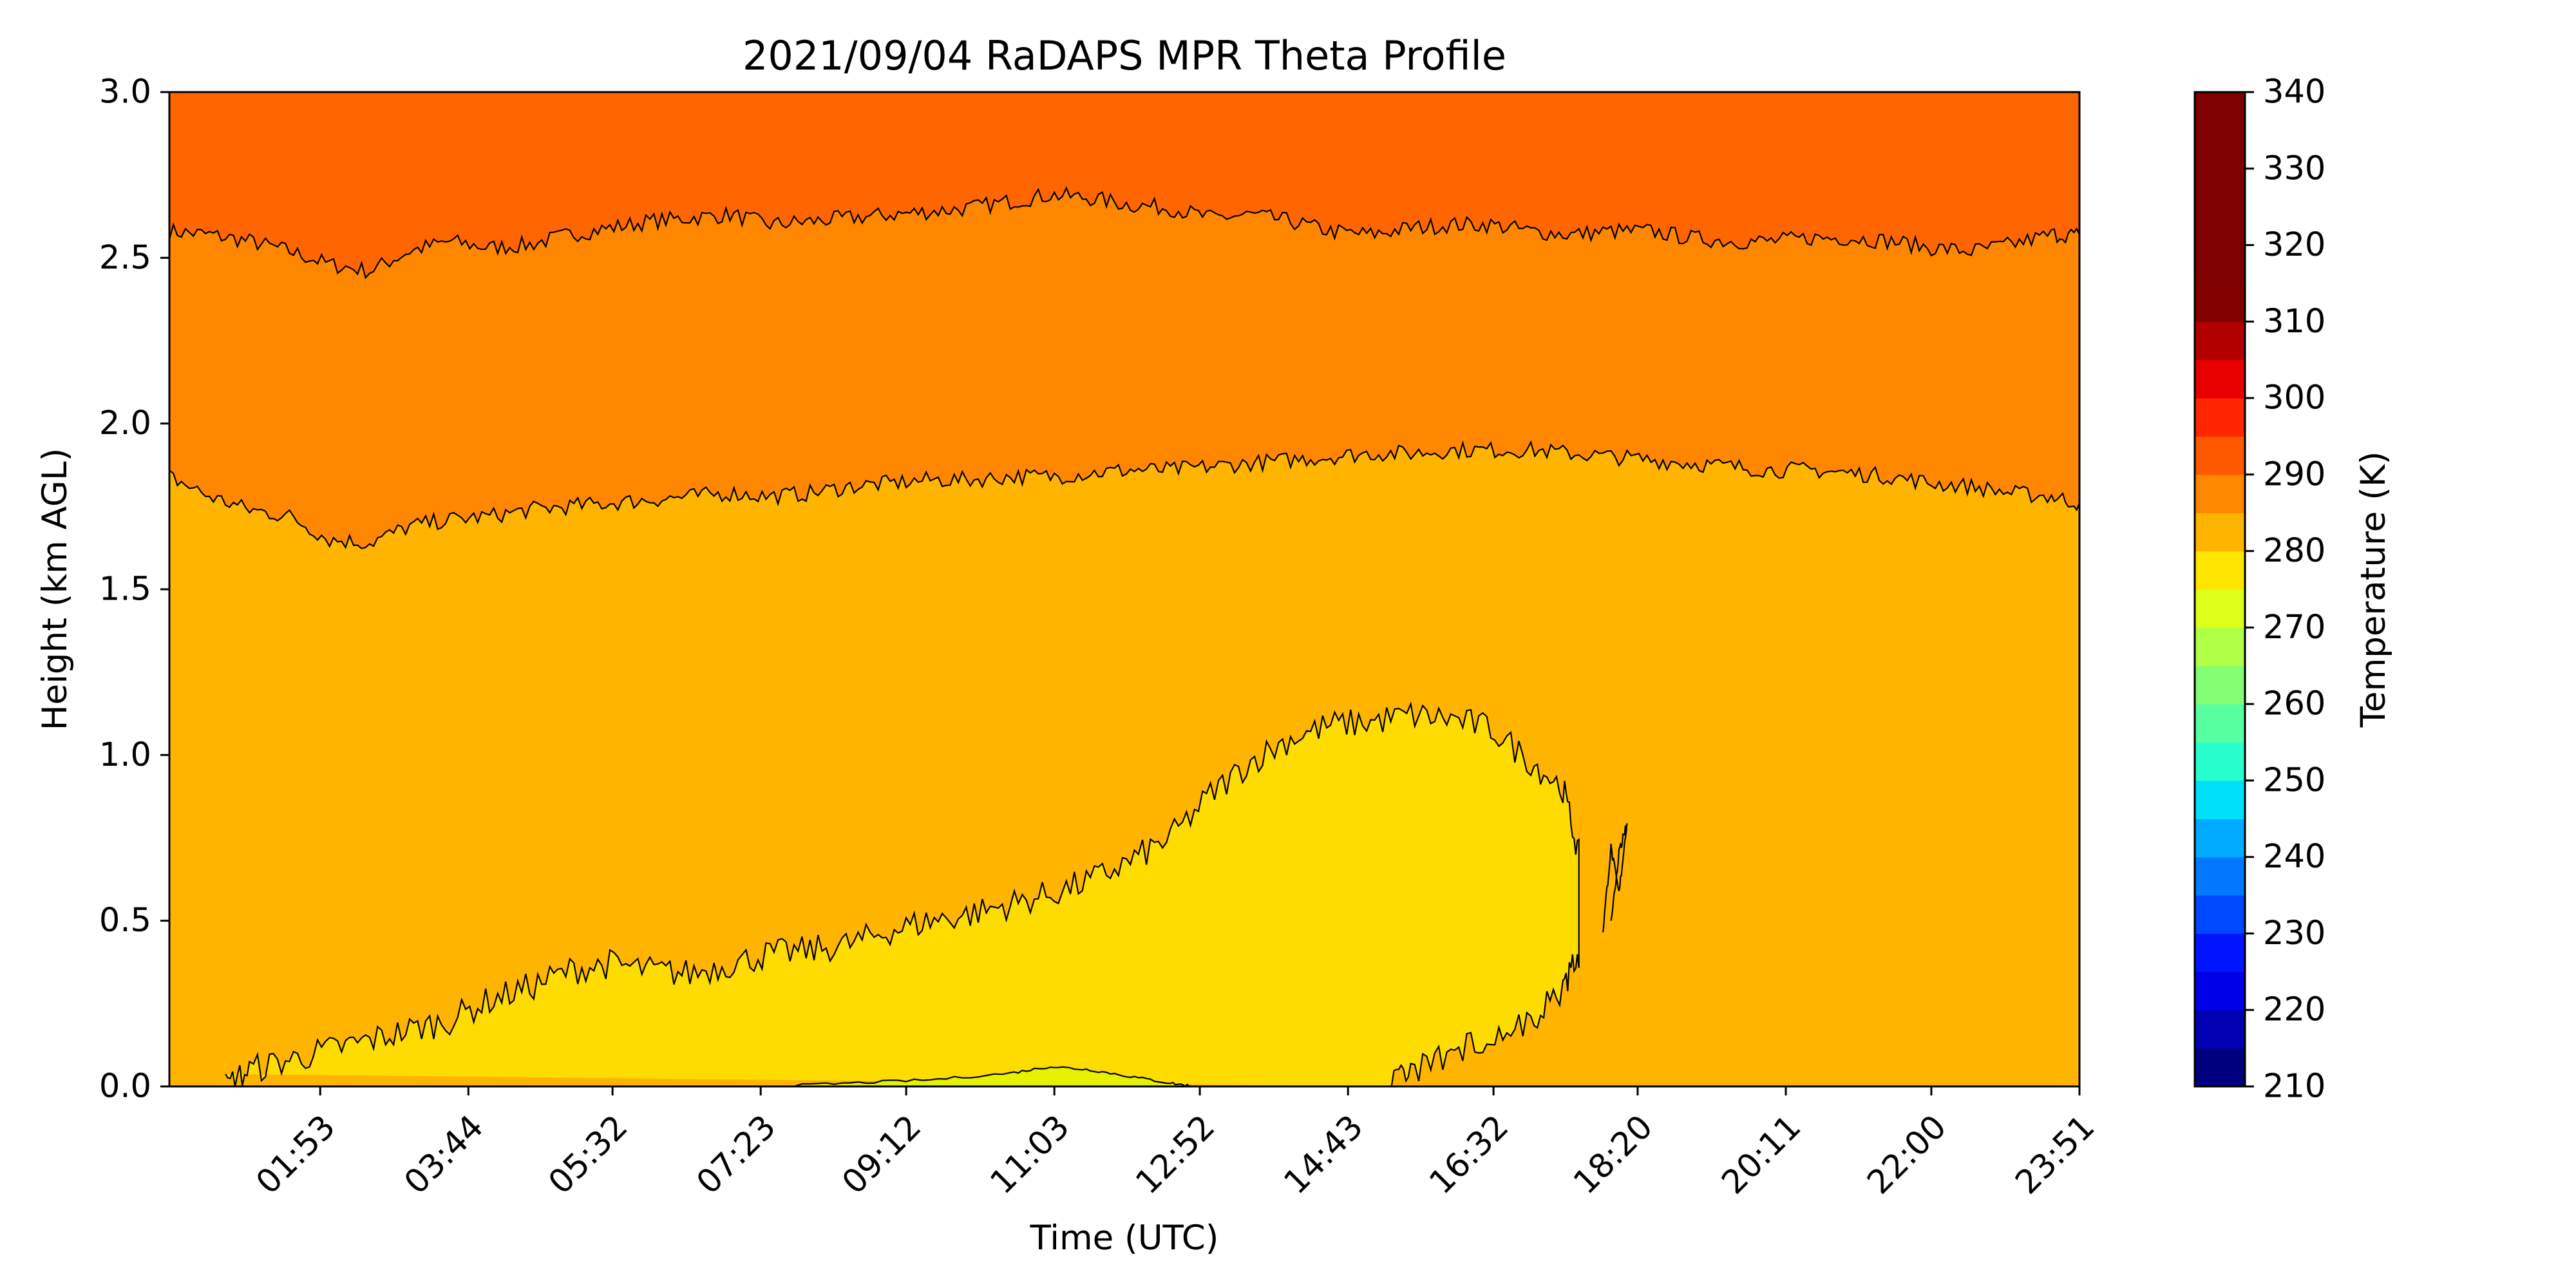 The height and width of the screenshot is (1288, 2576). Describe the element at coordinates (2294, 474) in the screenshot. I see `colorbar-tick-label: 290` at that location.